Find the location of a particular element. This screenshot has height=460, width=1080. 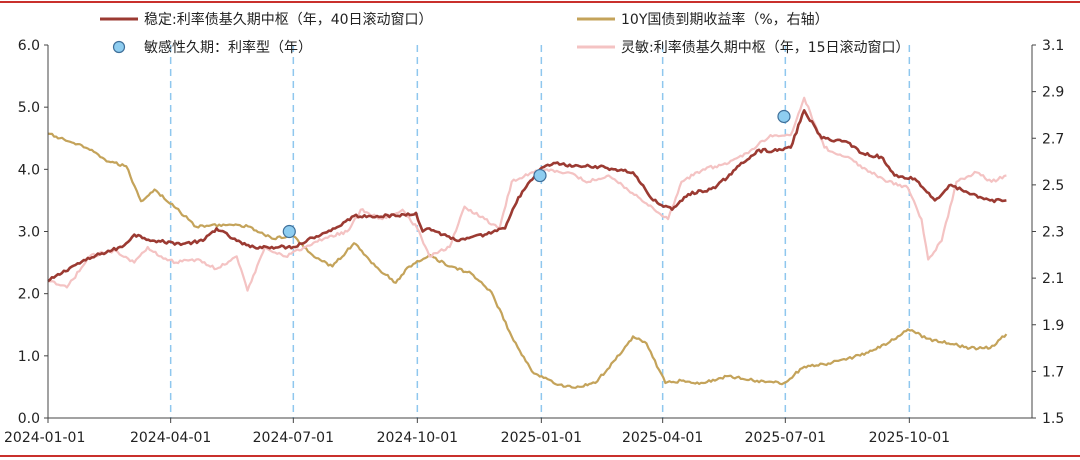

legend-item-1: 10Y国债到期收益率（%，右轴） is located at coordinates (703, 19).